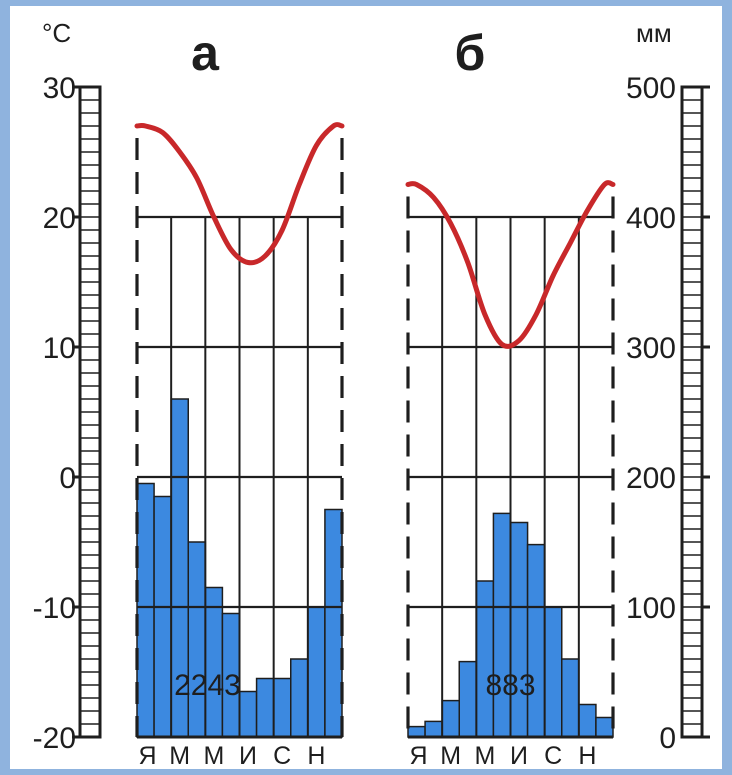 This screenshot has width=732, height=775. What do you see at coordinates (651, 218) in the screenshot?
I see `precipitation-tick-label: 400` at bounding box center [651, 218].